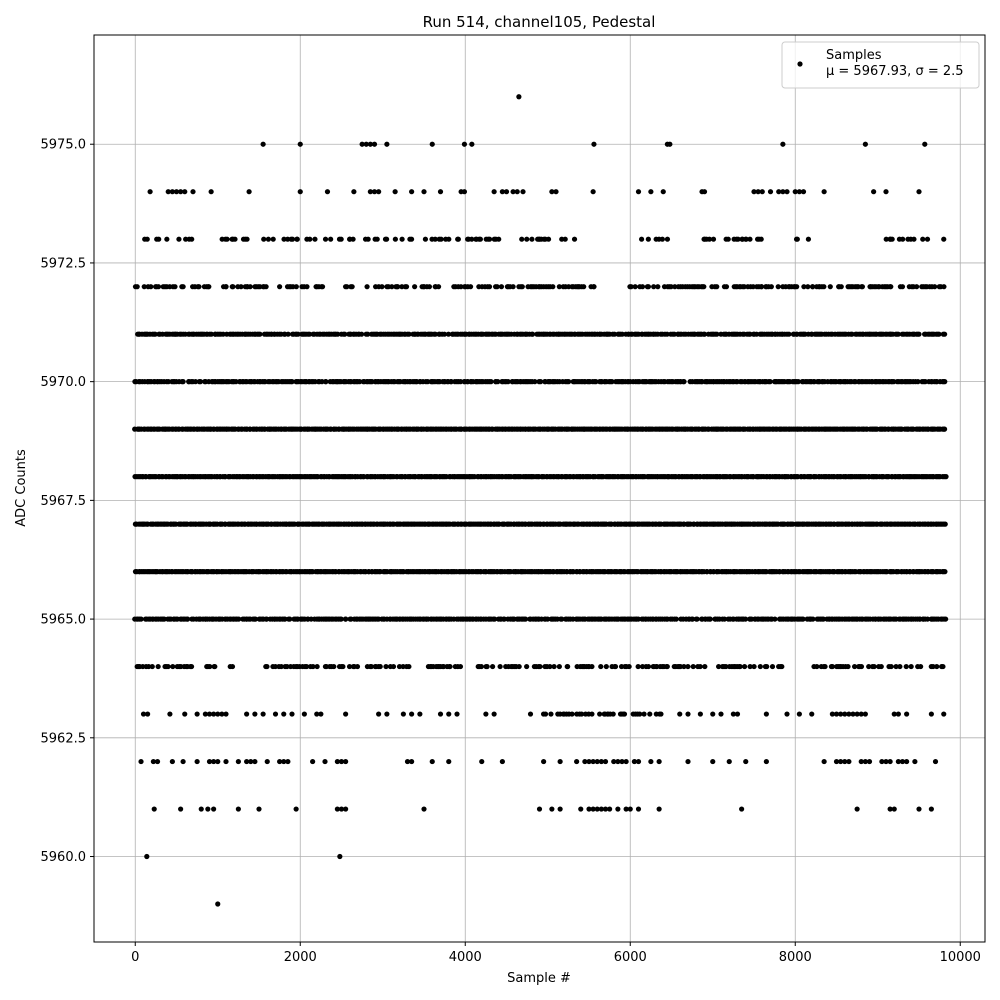 This screenshot has width=1000, height=1000. What do you see at coordinates (21, 488) in the screenshot?
I see `y-axis-label: ADC Counts` at bounding box center [21, 488].